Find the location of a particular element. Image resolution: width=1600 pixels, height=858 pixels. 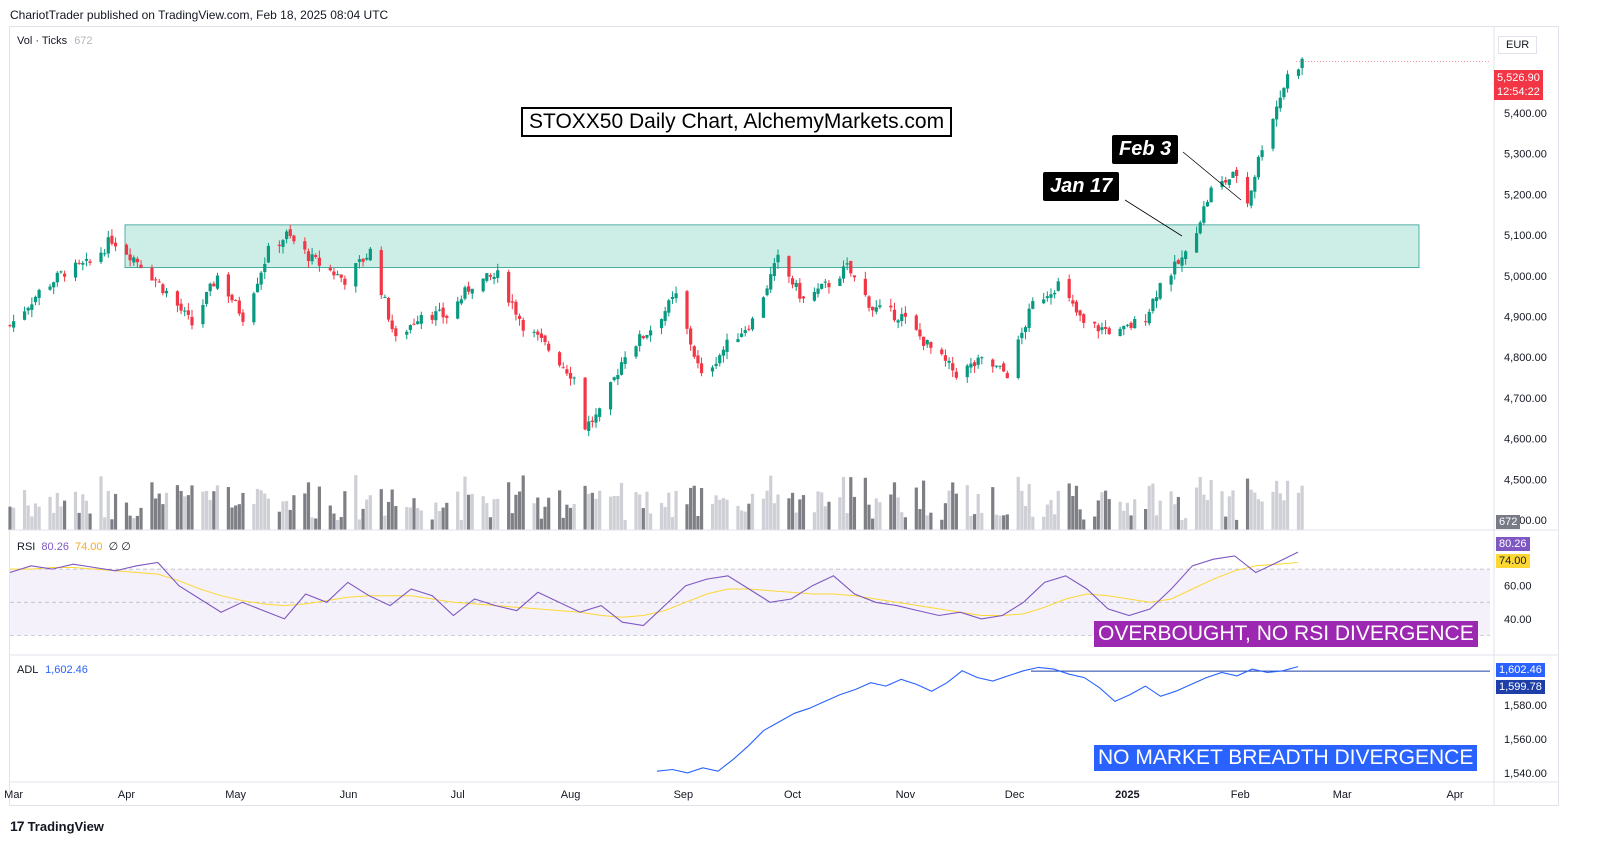

rsi-legend-value: 80.26 is located at coordinates (55, 547).